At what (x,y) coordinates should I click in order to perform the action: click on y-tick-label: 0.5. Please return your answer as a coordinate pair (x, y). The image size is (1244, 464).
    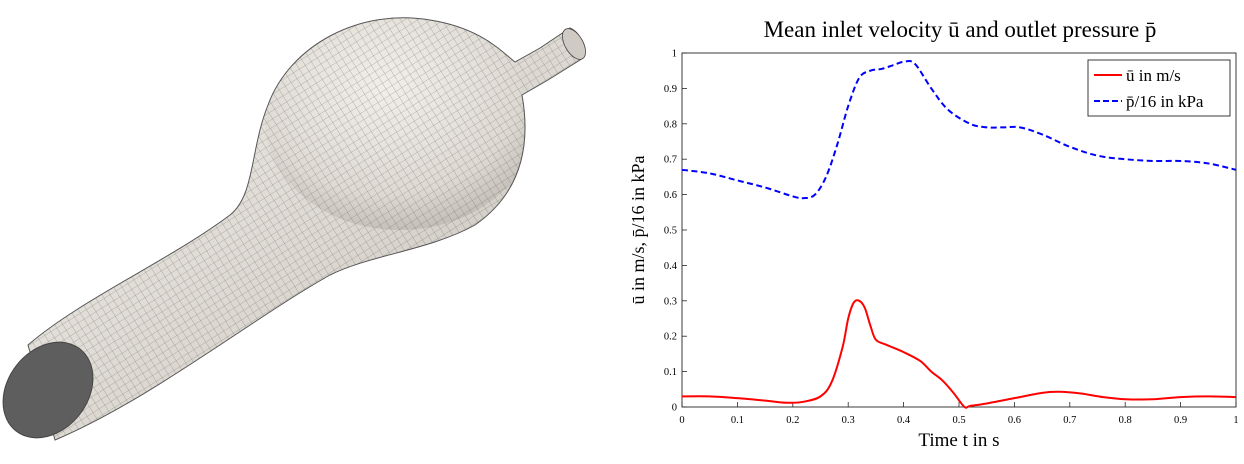
    Looking at the image, I should click on (670, 231).